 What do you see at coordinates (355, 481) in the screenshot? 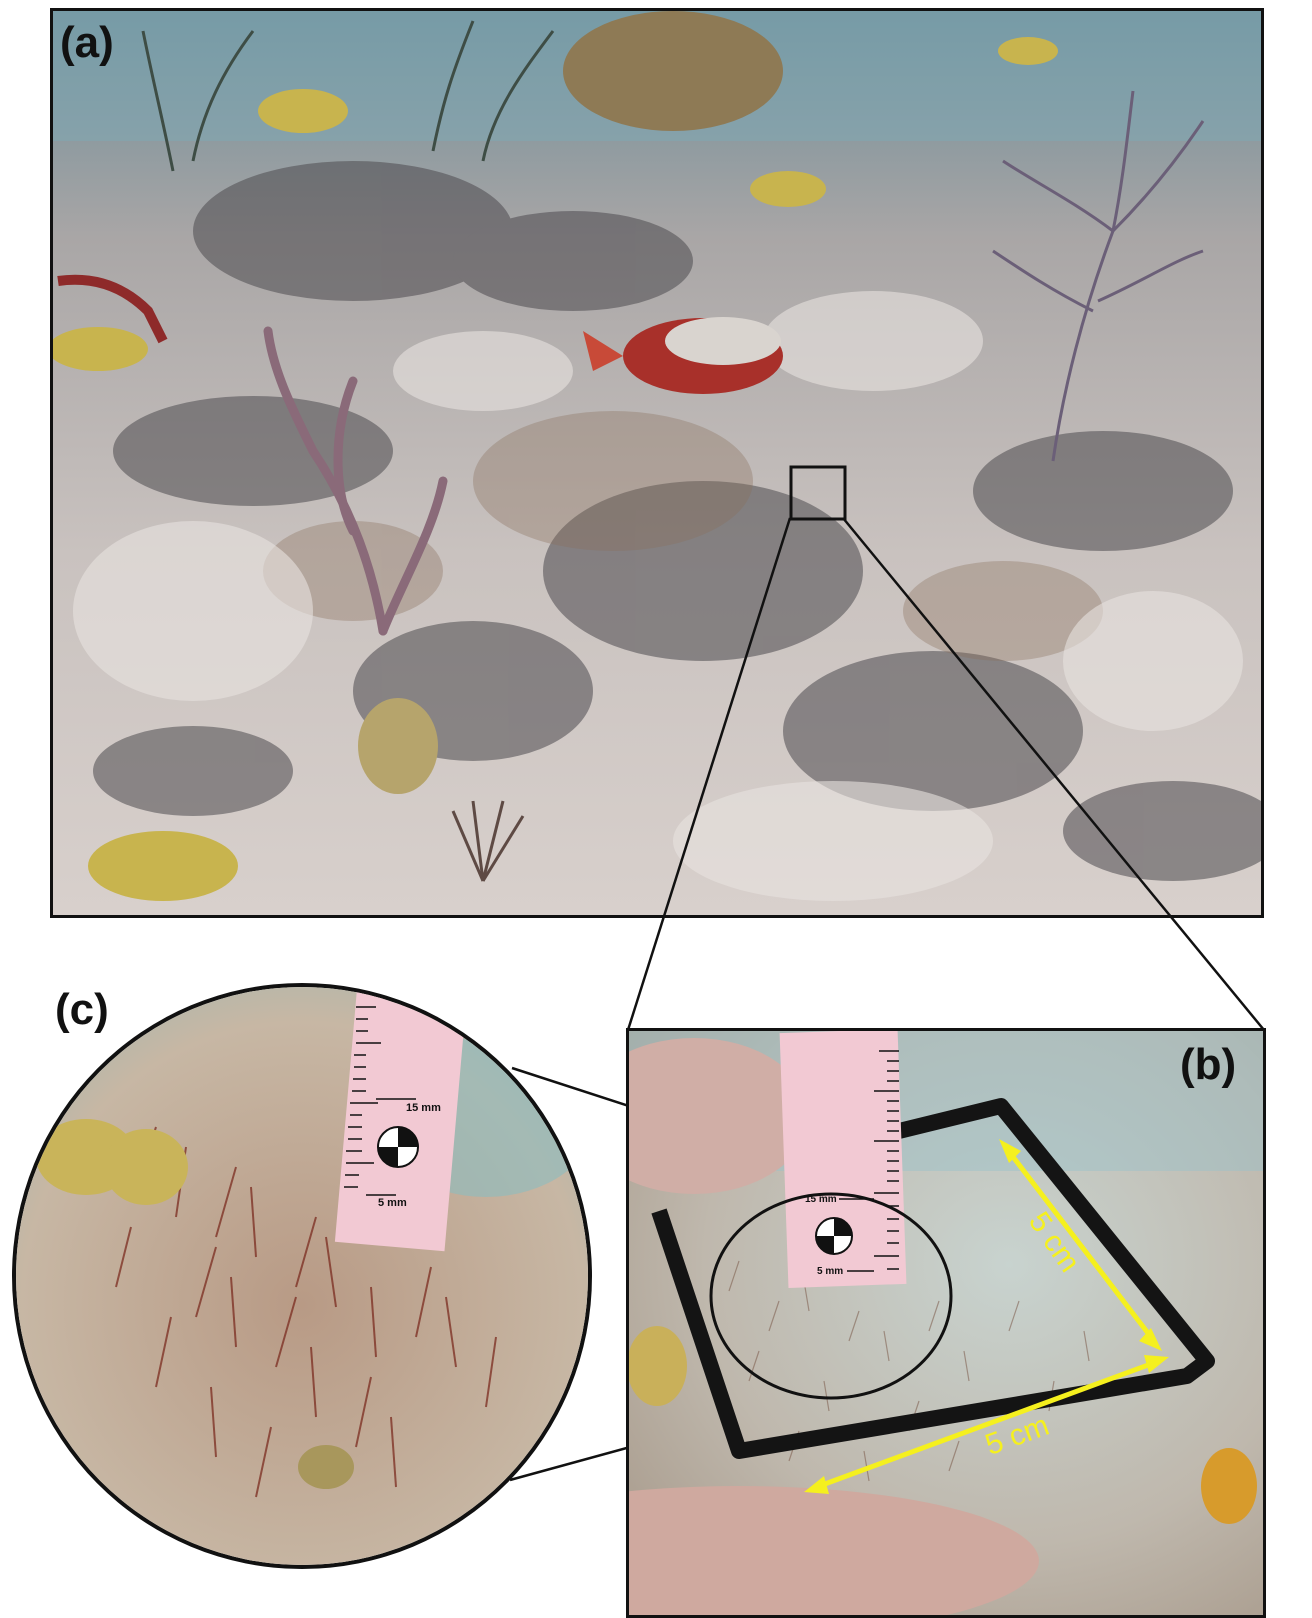
I see `sea-rod` at bounding box center [355, 481].